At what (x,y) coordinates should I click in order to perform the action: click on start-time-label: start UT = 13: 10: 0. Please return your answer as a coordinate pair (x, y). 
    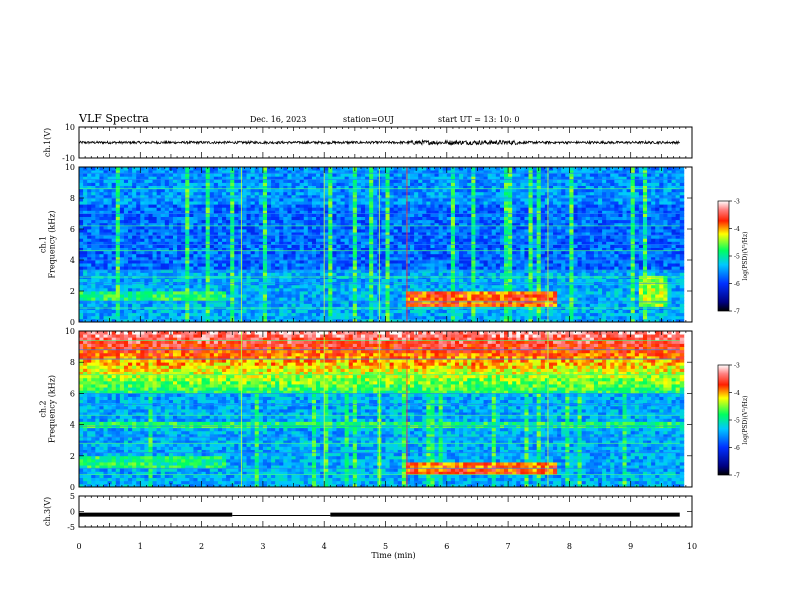
    Looking at the image, I should click on (479, 119).